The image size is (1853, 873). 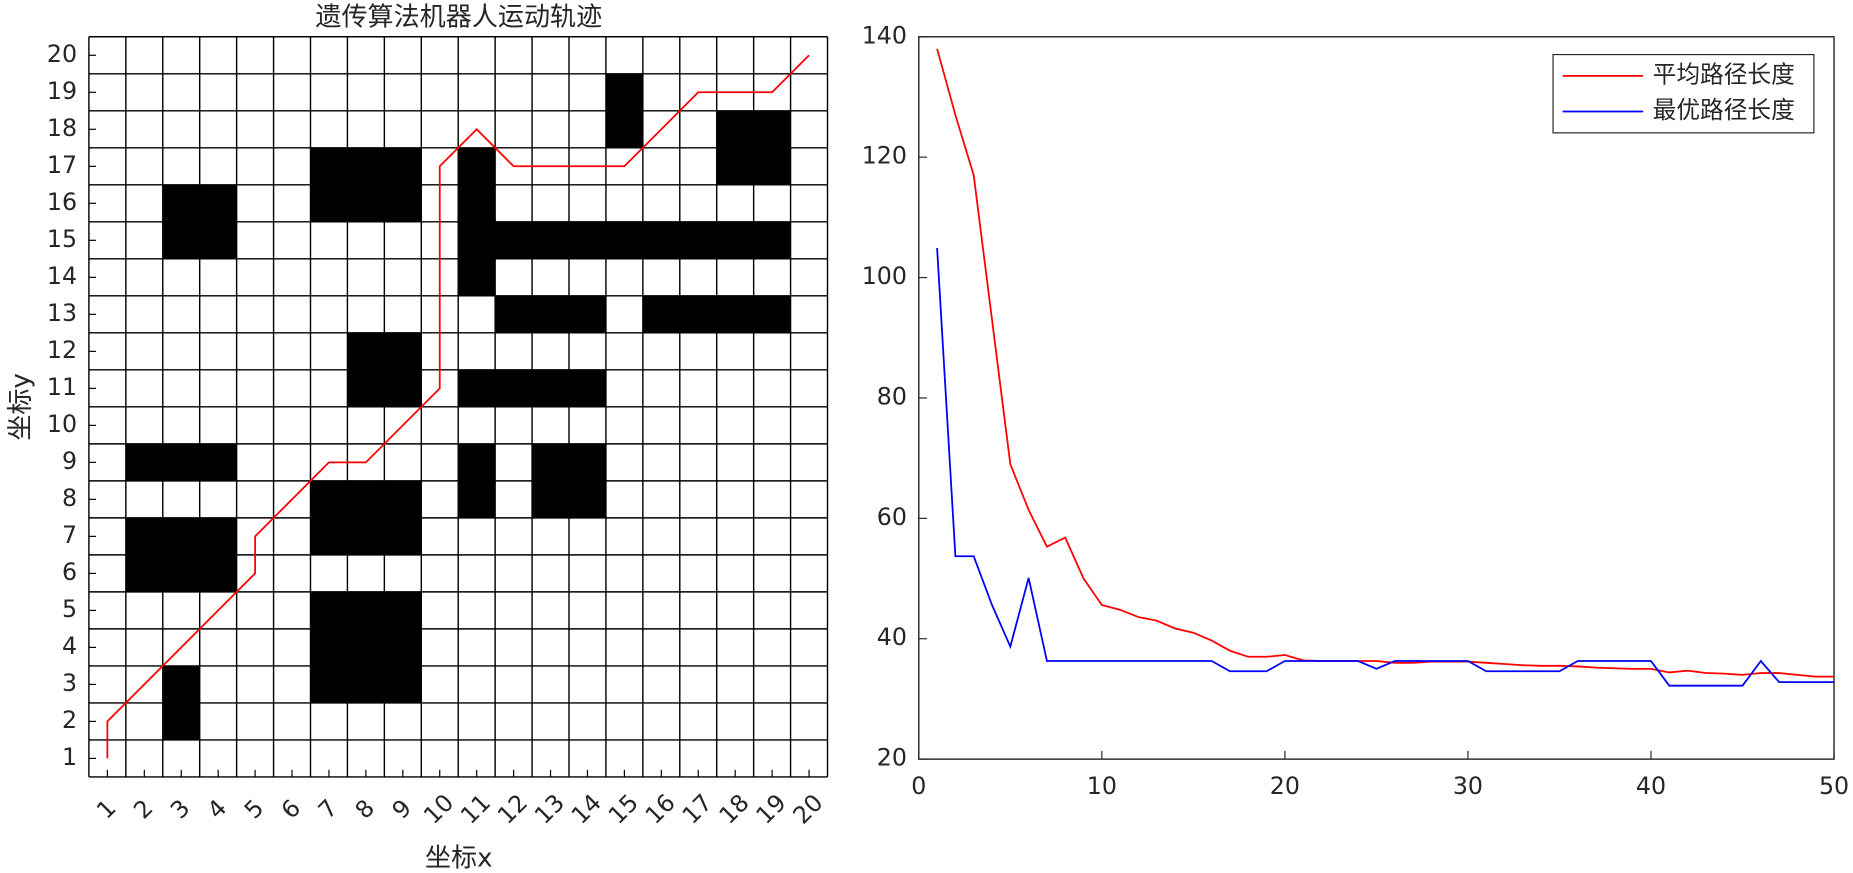 What do you see at coordinates (69, 461) in the screenshot?
I see `y-tick-label: 9` at bounding box center [69, 461].